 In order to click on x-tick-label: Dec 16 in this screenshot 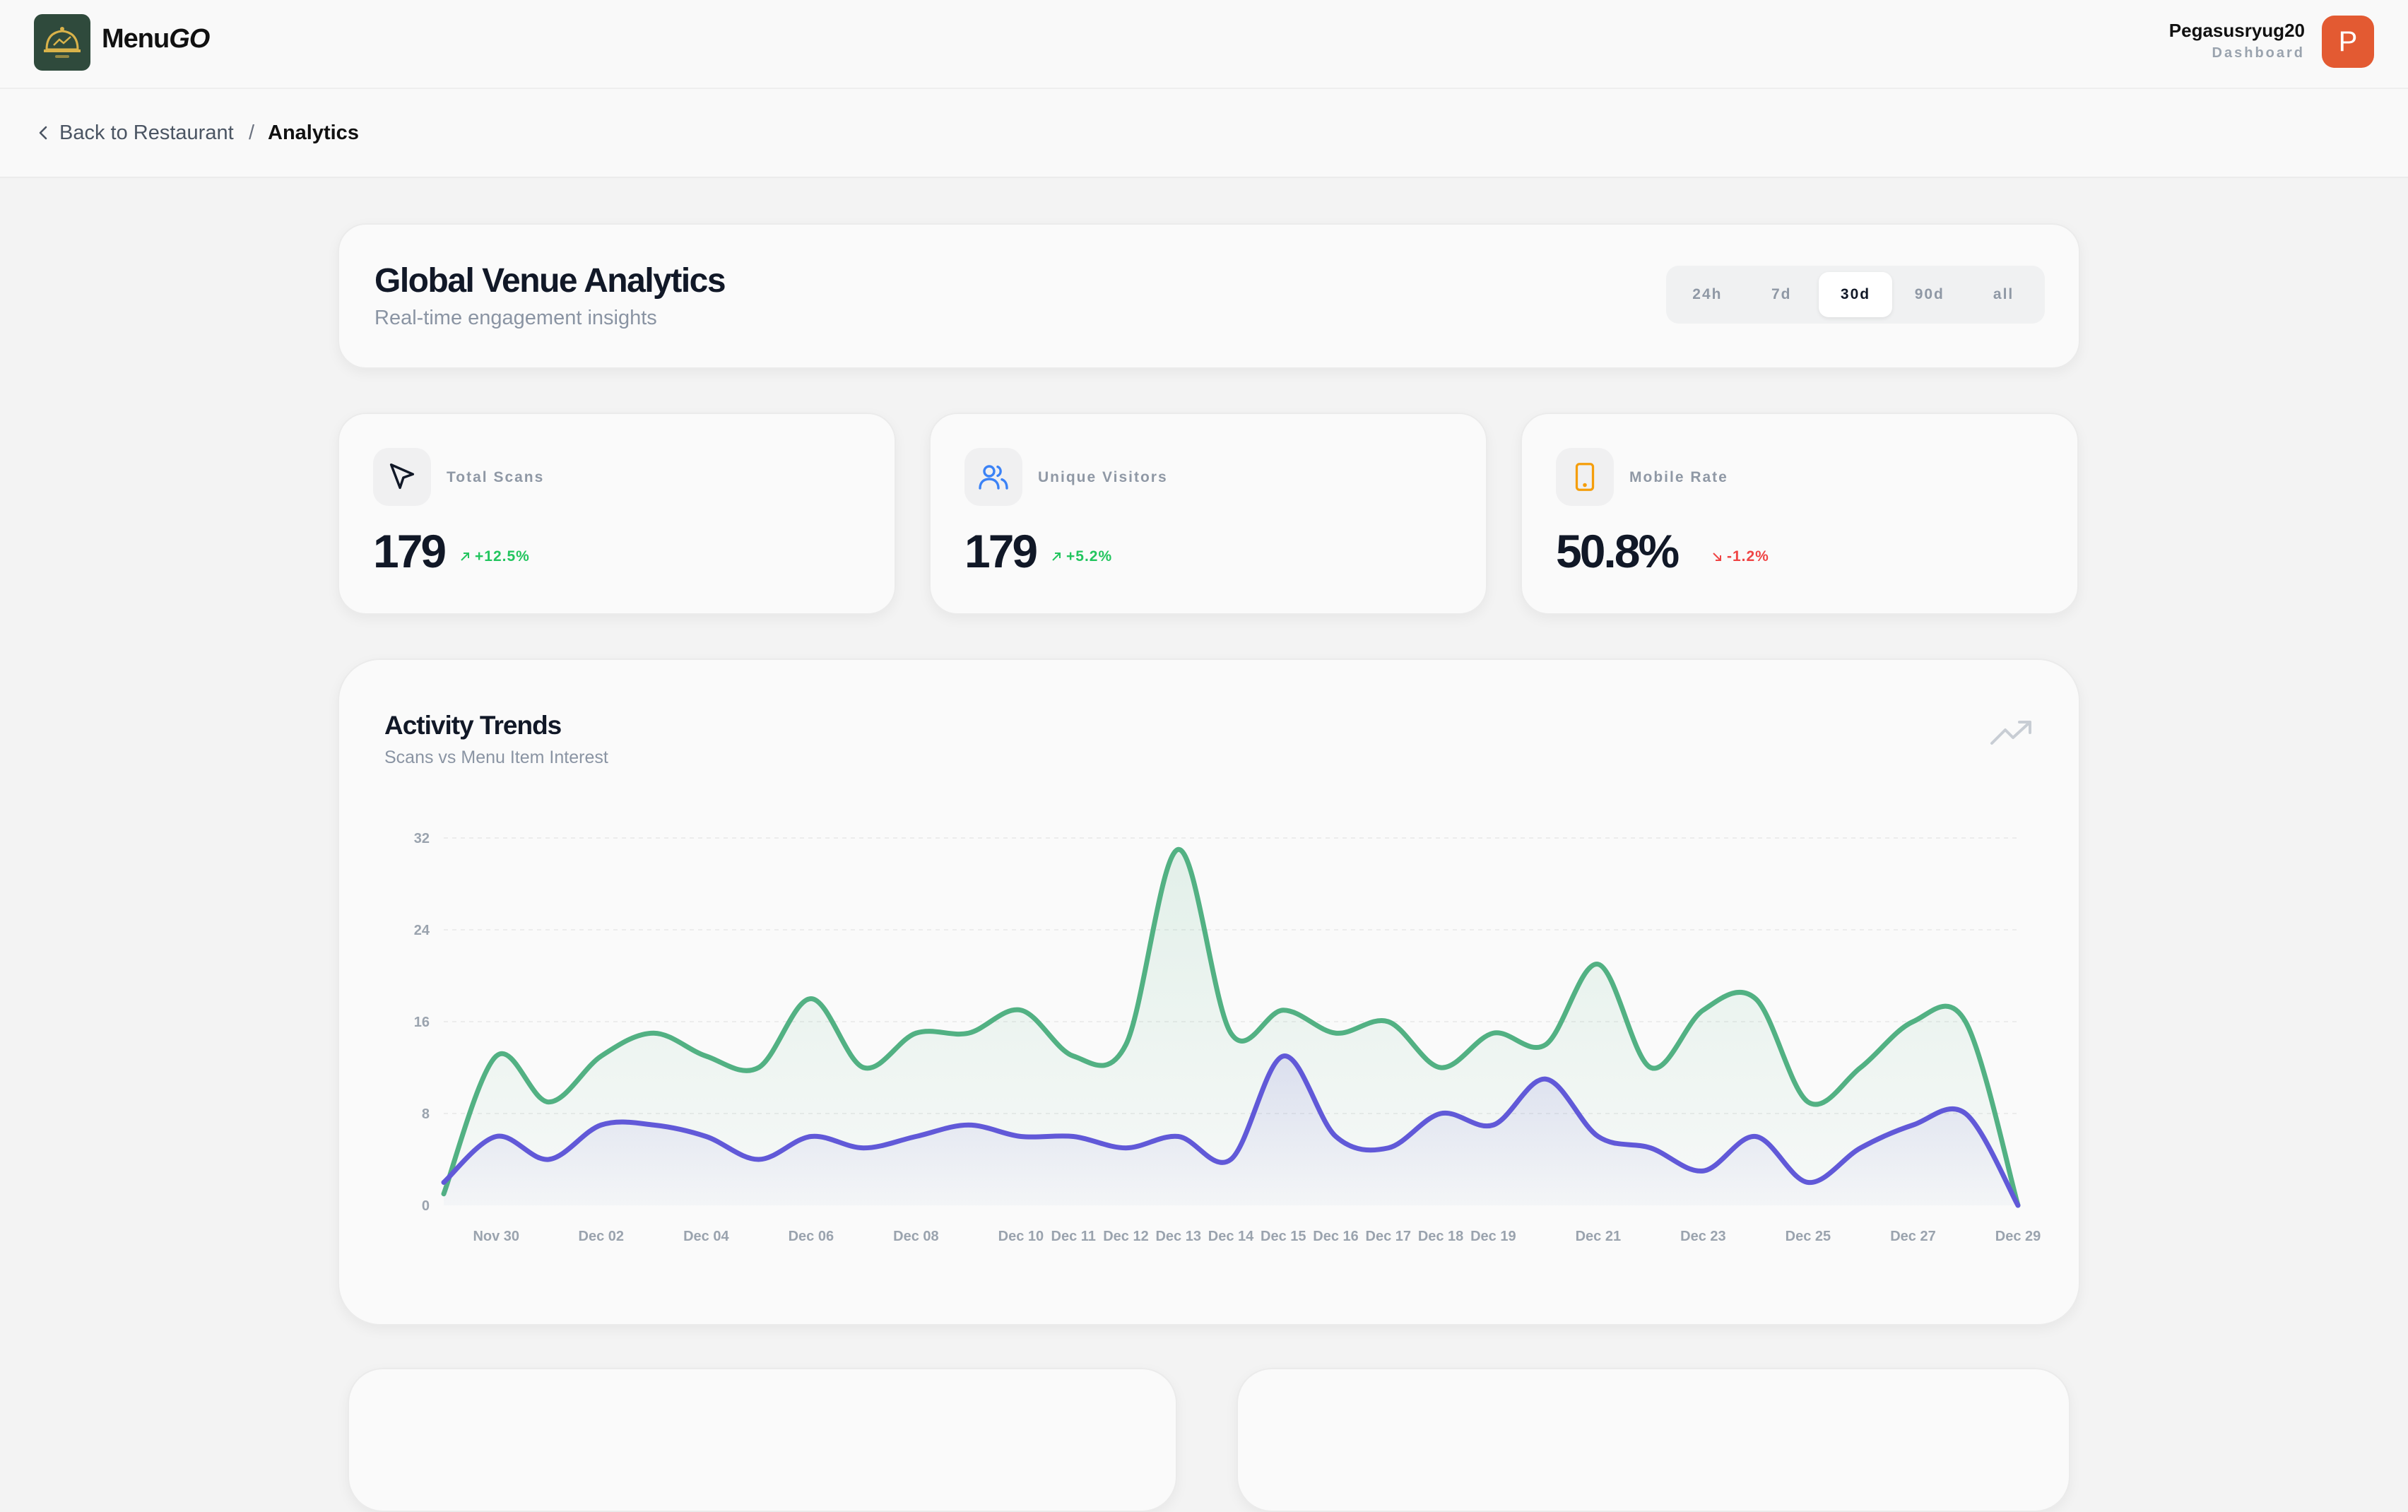, I will do `click(1336, 1237)`.